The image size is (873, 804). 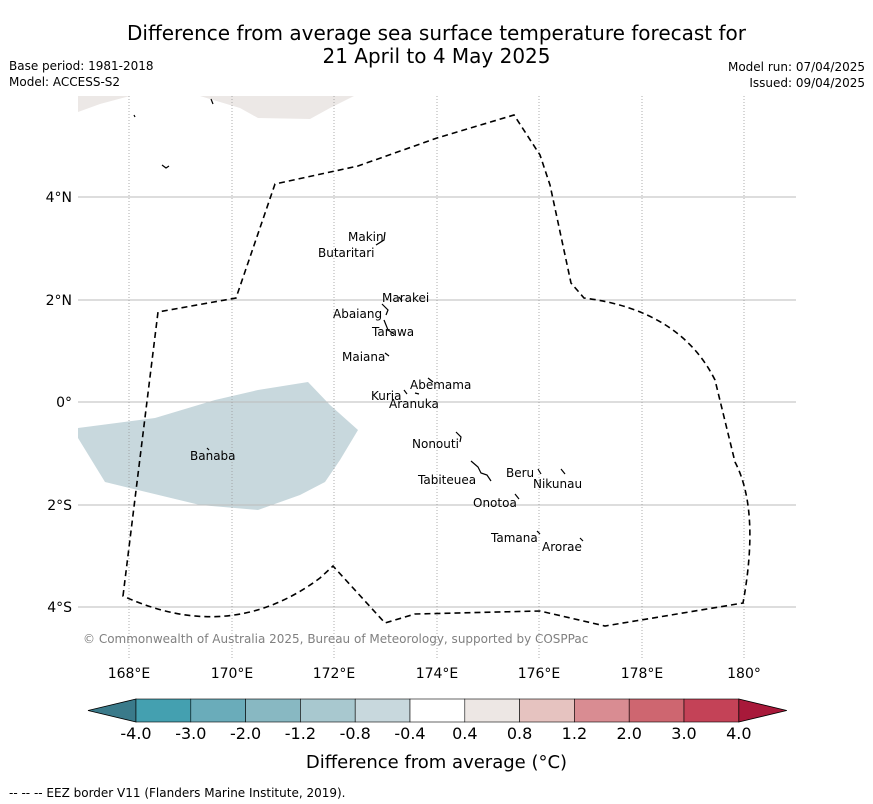 What do you see at coordinates (65, 82) in the screenshot?
I see `model-name: Model: ACCESS-S2` at bounding box center [65, 82].